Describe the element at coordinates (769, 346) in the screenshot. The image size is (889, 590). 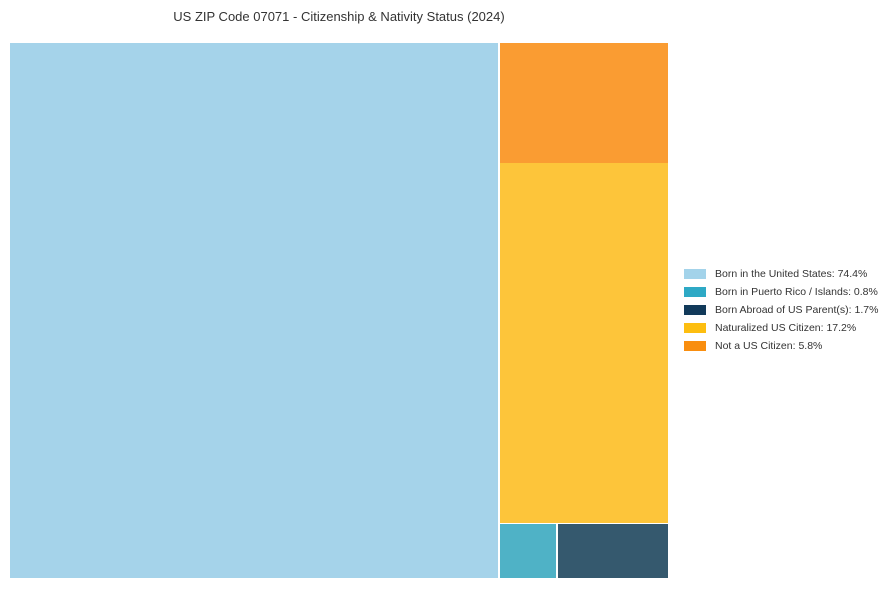
I see `legend-item-label: Not a US Citizen: 5.8%` at that location.